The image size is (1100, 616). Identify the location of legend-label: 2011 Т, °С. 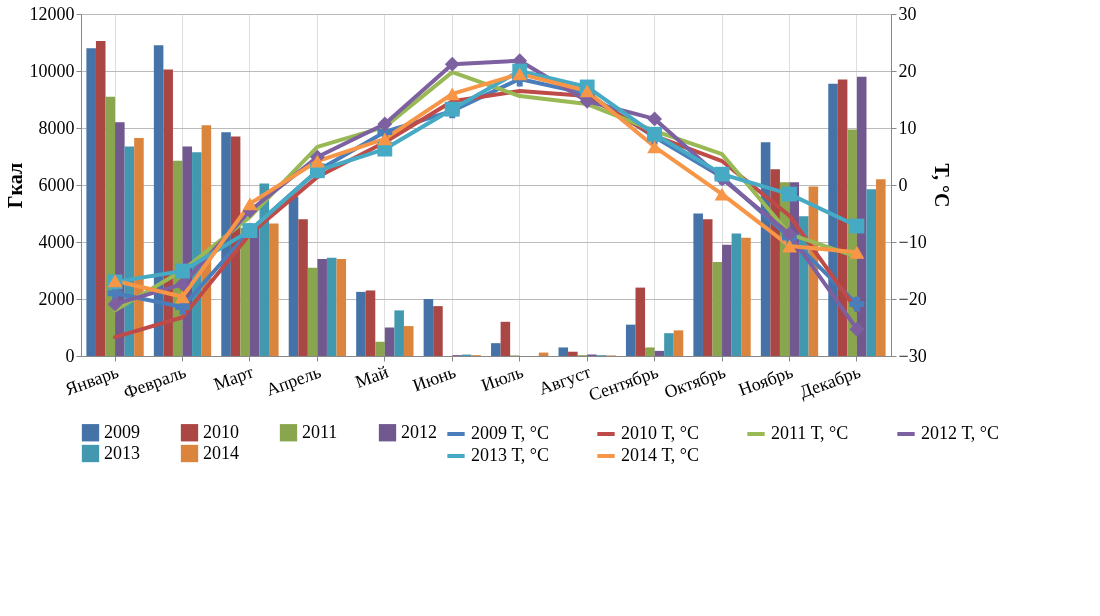
(810, 433).